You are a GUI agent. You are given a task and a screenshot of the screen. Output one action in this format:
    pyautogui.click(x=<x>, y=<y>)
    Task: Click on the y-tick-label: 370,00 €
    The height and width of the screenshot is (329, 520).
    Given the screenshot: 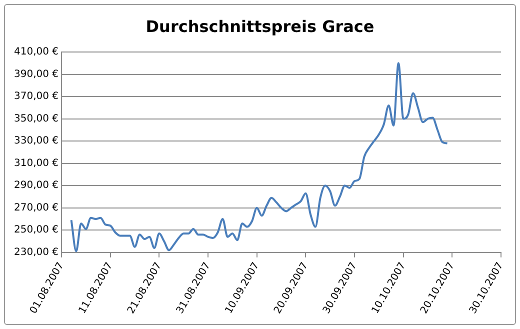 What is the action you would take?
    pyautogui.click(x=36, y=96)
    